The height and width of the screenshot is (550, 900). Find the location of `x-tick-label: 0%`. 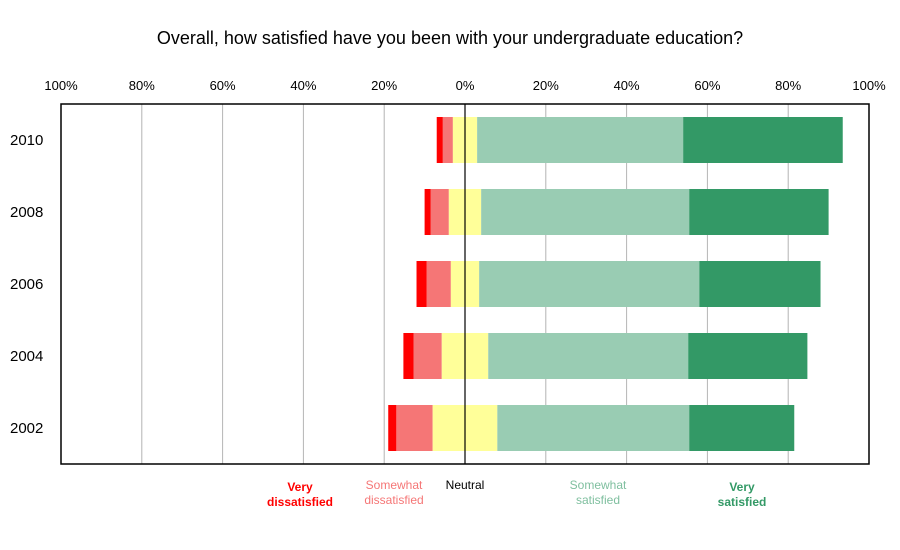

x-tick-label: 0% is located at coordinates (465, 85).